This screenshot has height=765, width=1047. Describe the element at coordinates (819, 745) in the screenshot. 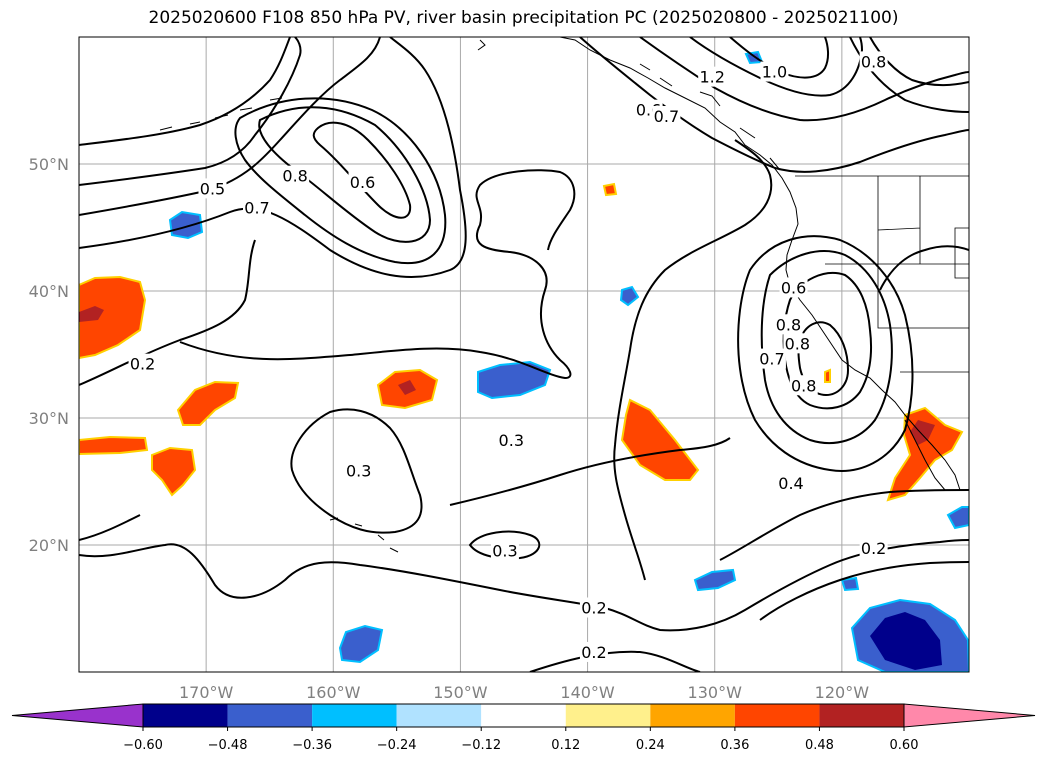

I see `colorbar-tick-label: 0.48` at that location.